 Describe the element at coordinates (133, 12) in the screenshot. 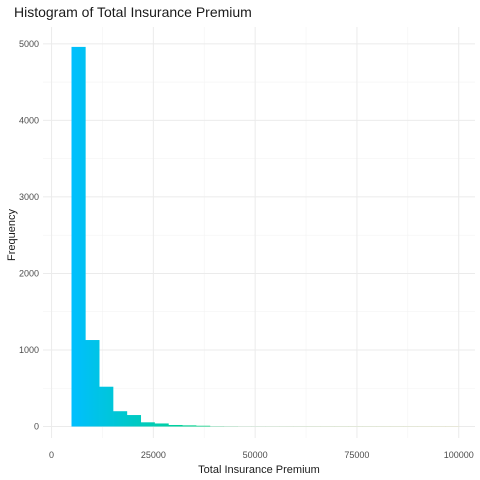

I see `chart-title: Histogram of Total Insurance Premium` at that location.